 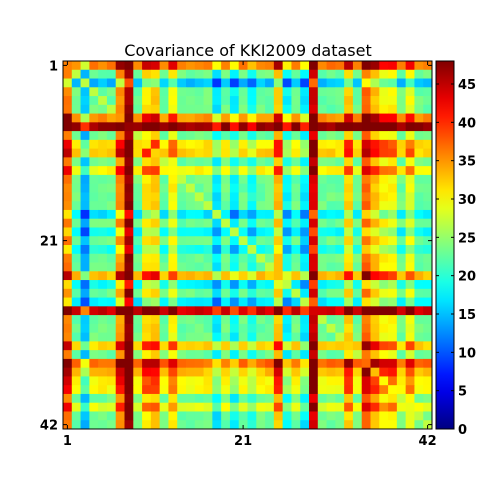 What do you see at coordinates (428, 441) in the screenshot?
I see `x-tick-label: 42` at bounding box center [428, 441].